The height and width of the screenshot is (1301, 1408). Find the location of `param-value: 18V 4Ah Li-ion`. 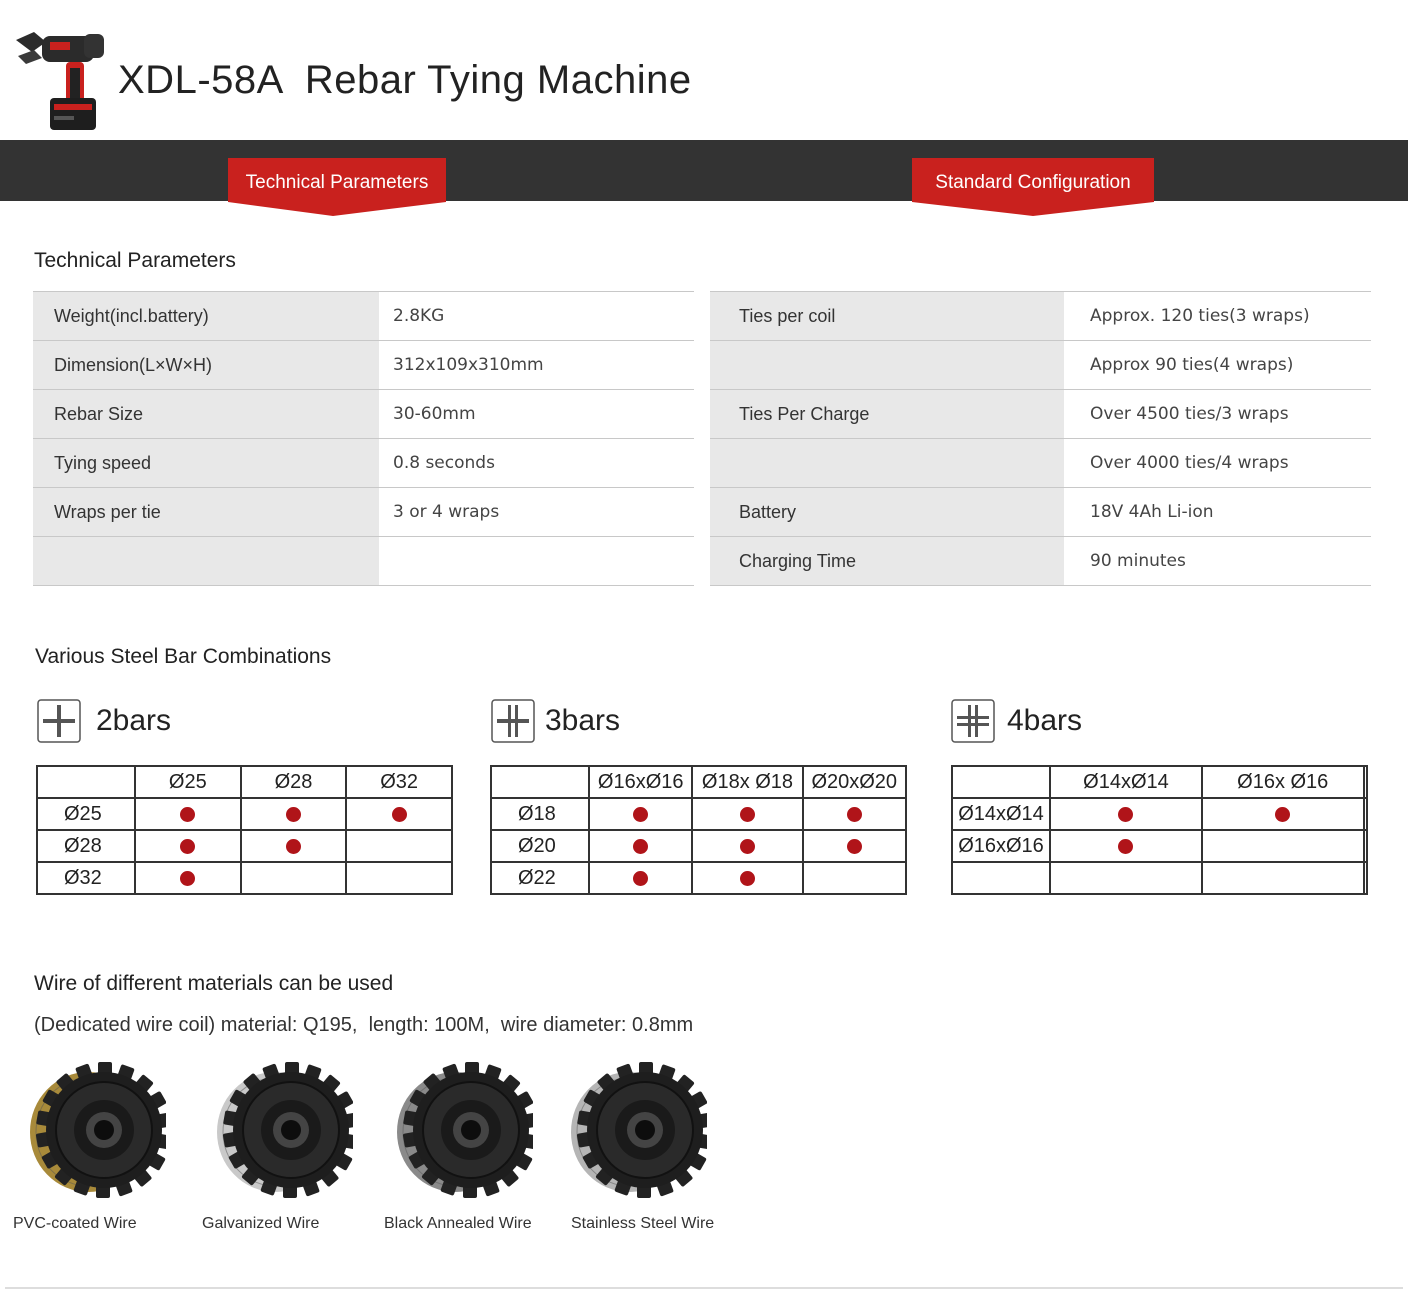

param-value: 18V 4Ah Li-ion is located at coordinates (1217, 512).